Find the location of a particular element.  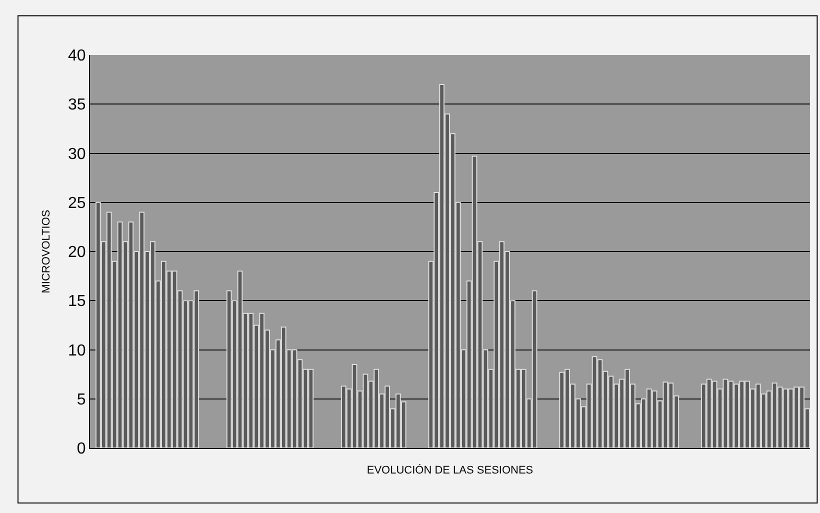

y-tick-label: 25 is located at coordinates (77, 203).